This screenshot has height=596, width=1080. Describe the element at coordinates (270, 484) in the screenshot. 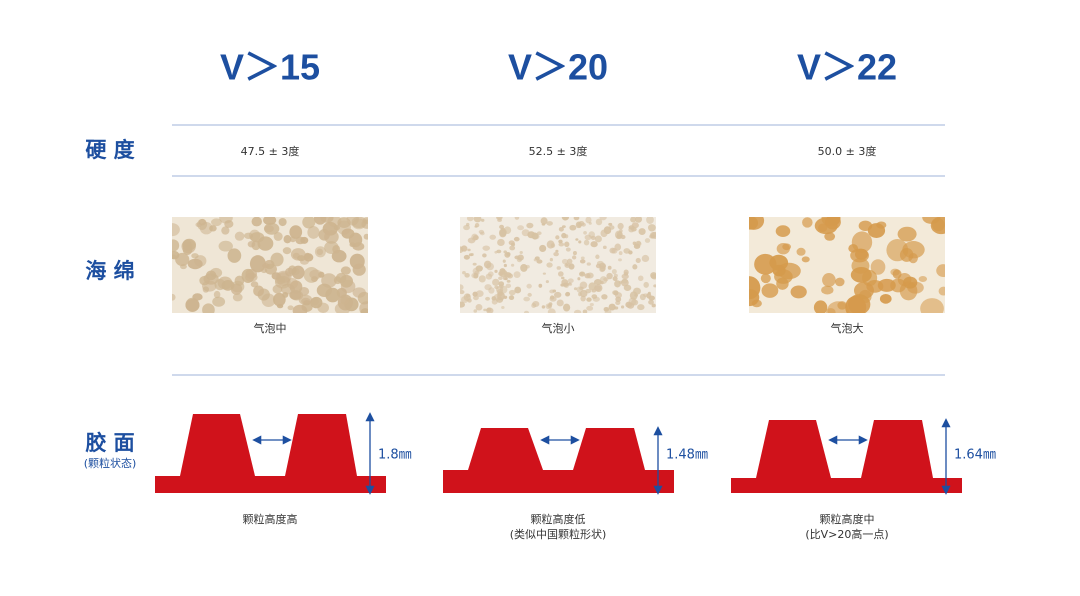

I see `rubber-base` at that location.